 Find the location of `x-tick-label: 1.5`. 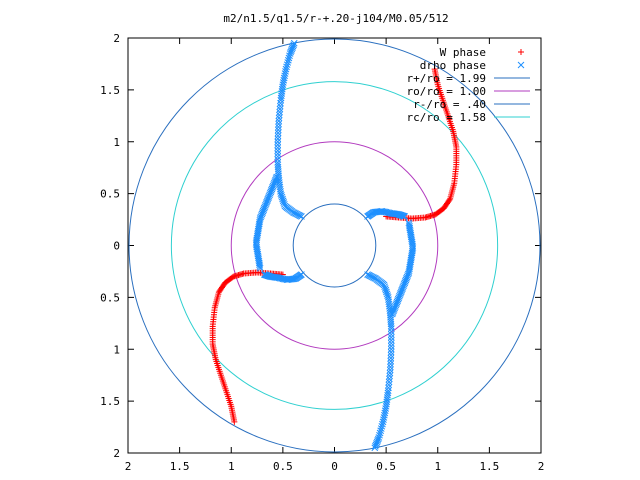

x-tick-label: 1.5 is located at coordinates (489, 466).